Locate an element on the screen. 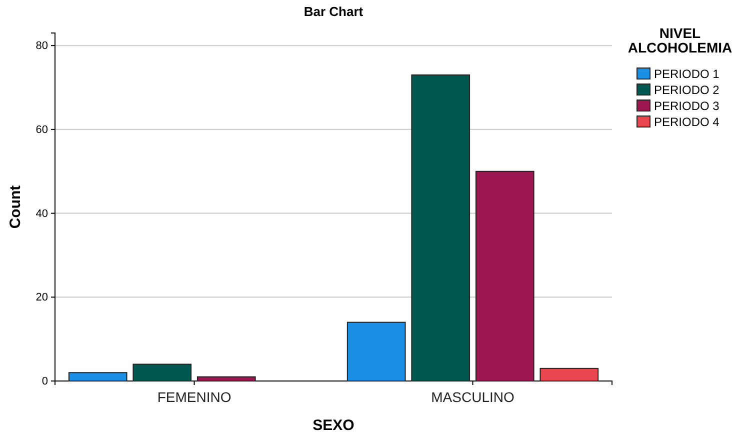 The height and width of the screenshot is (435, 737). y-tick-label: 20 is located at coordinates (42, 298).